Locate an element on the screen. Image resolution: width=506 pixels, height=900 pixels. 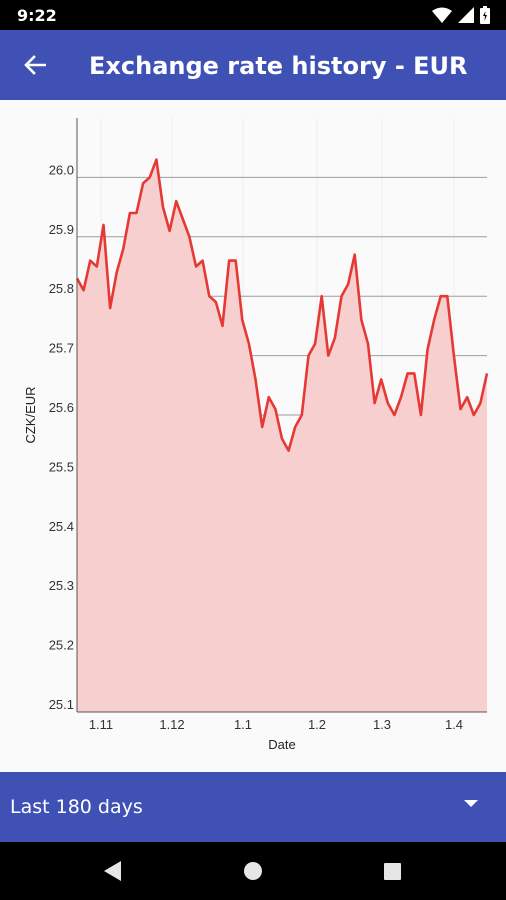
x-tick-label: 1.3 is located at coordinates (382, 724).